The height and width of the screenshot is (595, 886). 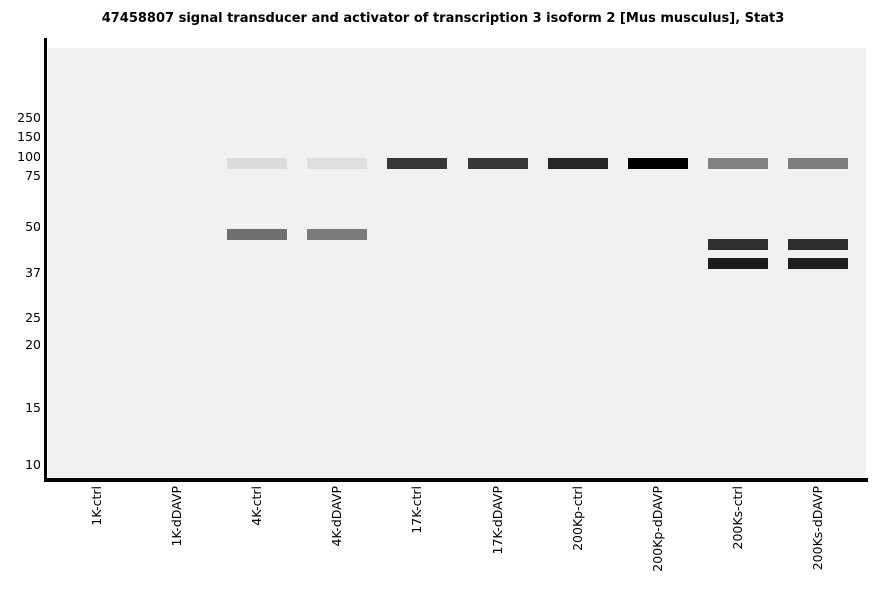 I want to click on lane-label: 17K-ctrl, so click(x=417, y=510).